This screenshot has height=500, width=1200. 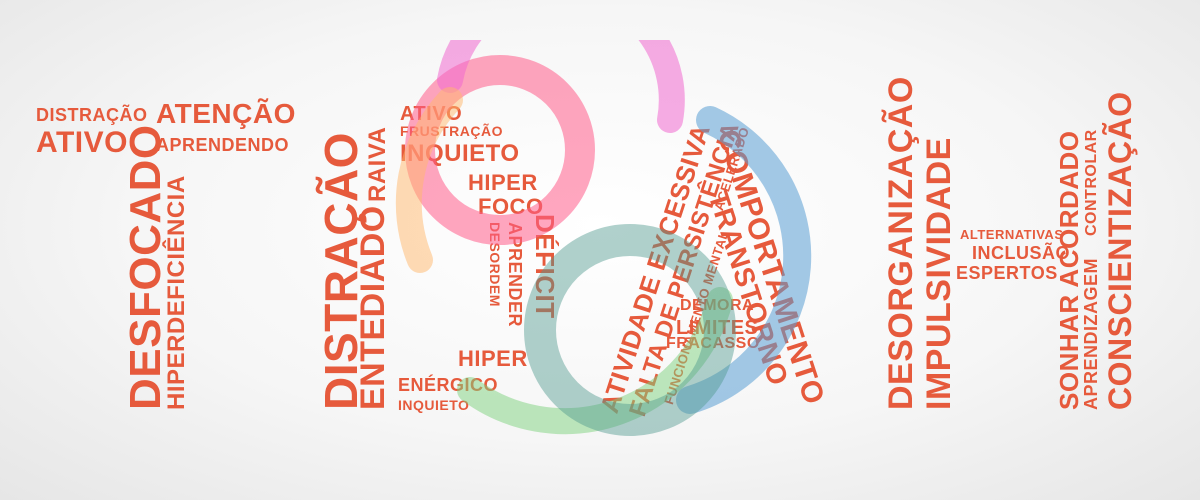 I want to click on word-aprendizagem: APRENDIZAGEM, so click(x=1091, y=333).